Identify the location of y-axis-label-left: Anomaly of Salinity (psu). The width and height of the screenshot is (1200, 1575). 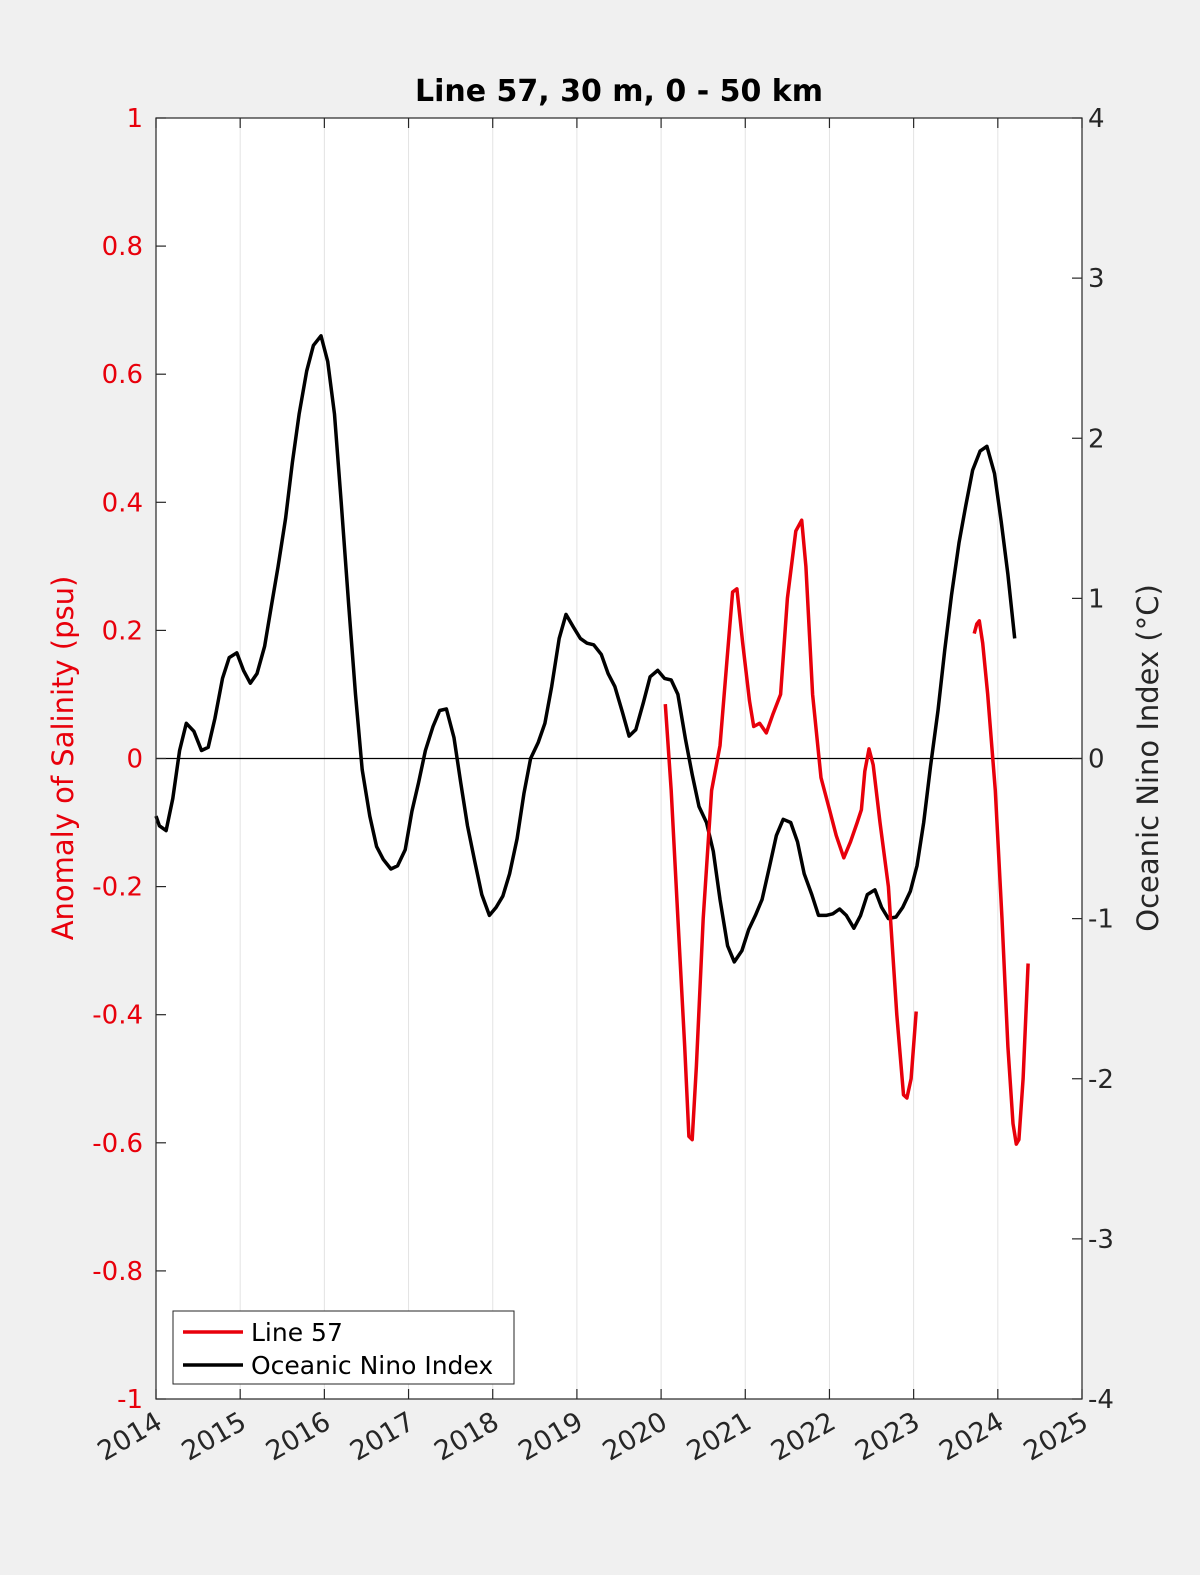
(63, 758).